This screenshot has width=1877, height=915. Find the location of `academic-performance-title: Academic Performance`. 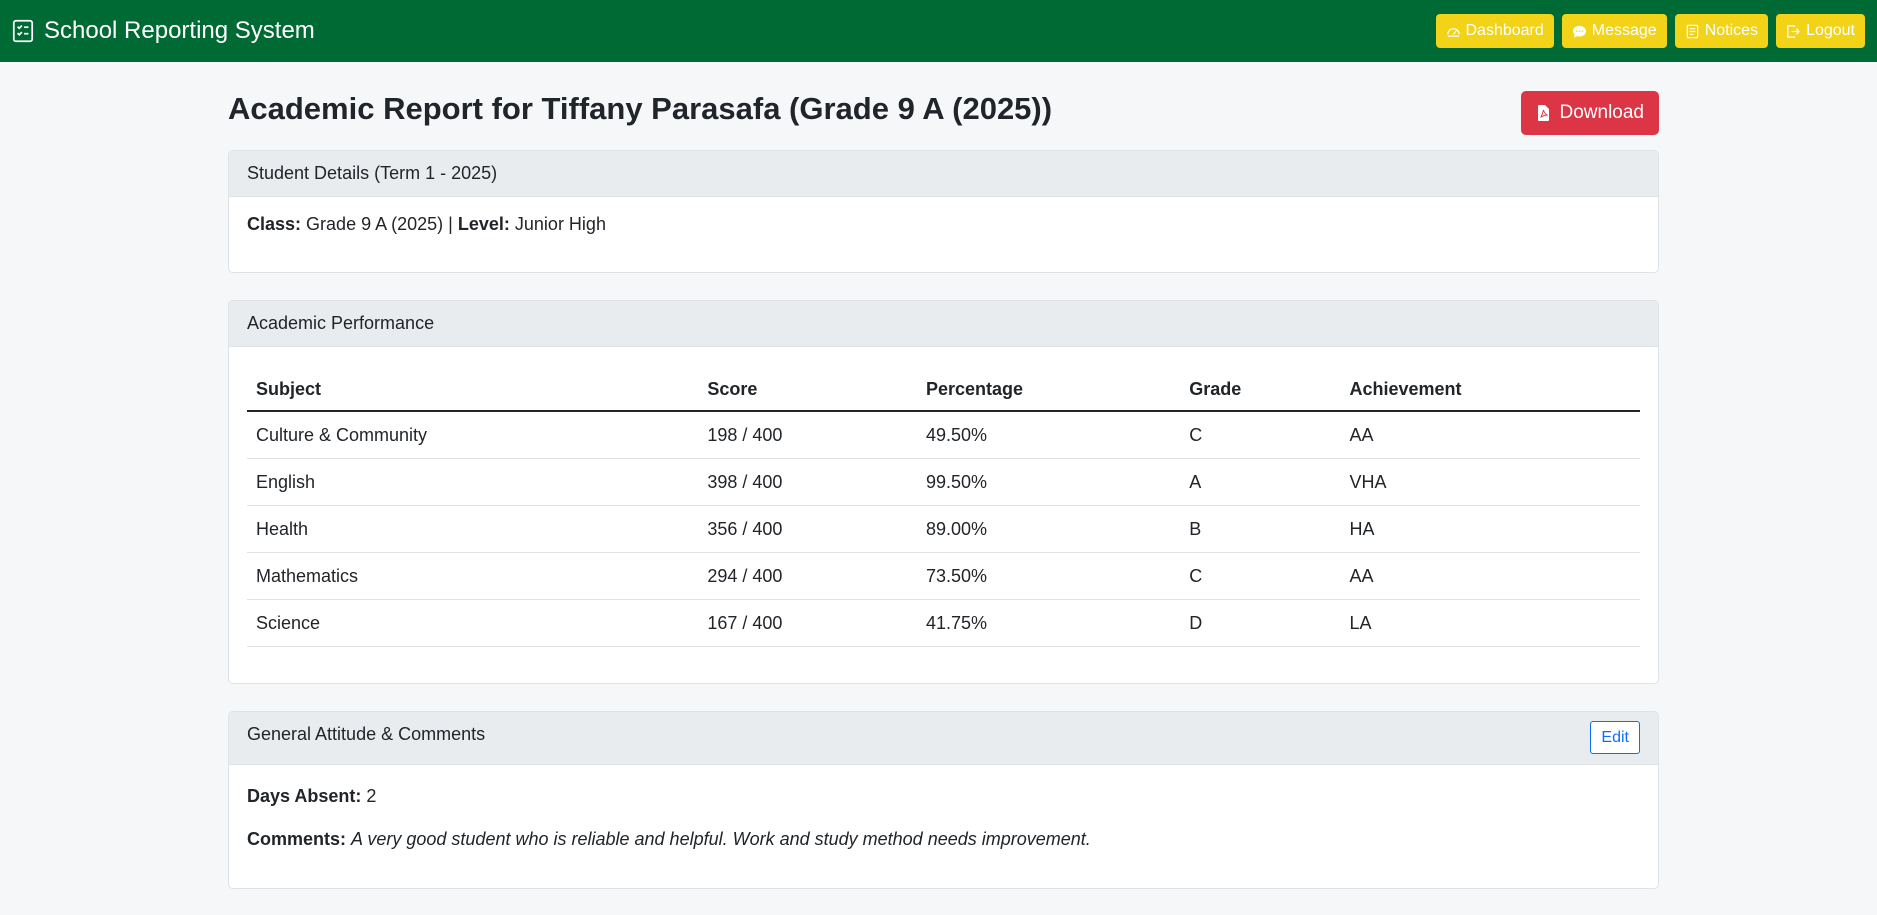

academic-performance-title: Academic Performance is located at coordinates (341, 323).